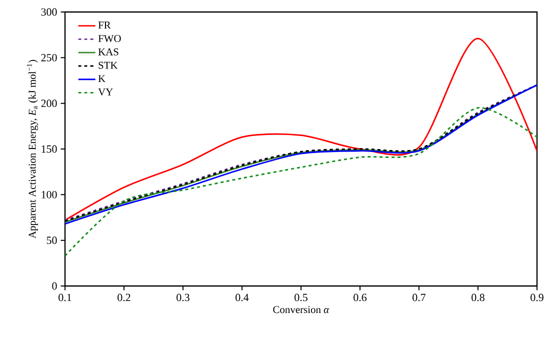  What do you see at coordinates (49, 149) in the screenshot?
I see `y-tick-label: 150` at bounding box center [49, 149].